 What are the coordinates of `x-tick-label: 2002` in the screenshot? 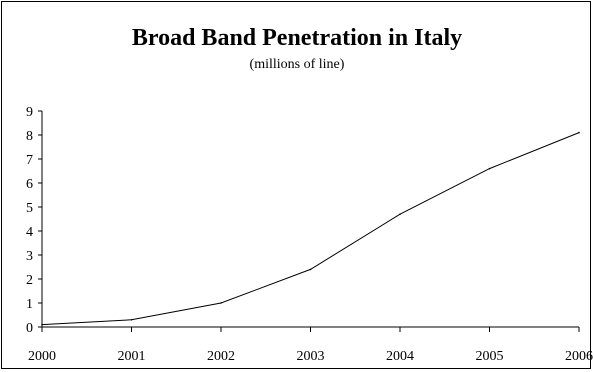 It's located at (221, 356).